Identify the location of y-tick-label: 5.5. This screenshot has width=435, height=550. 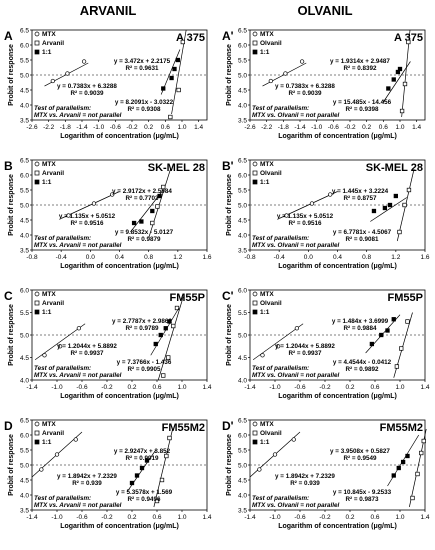
(242, 313).